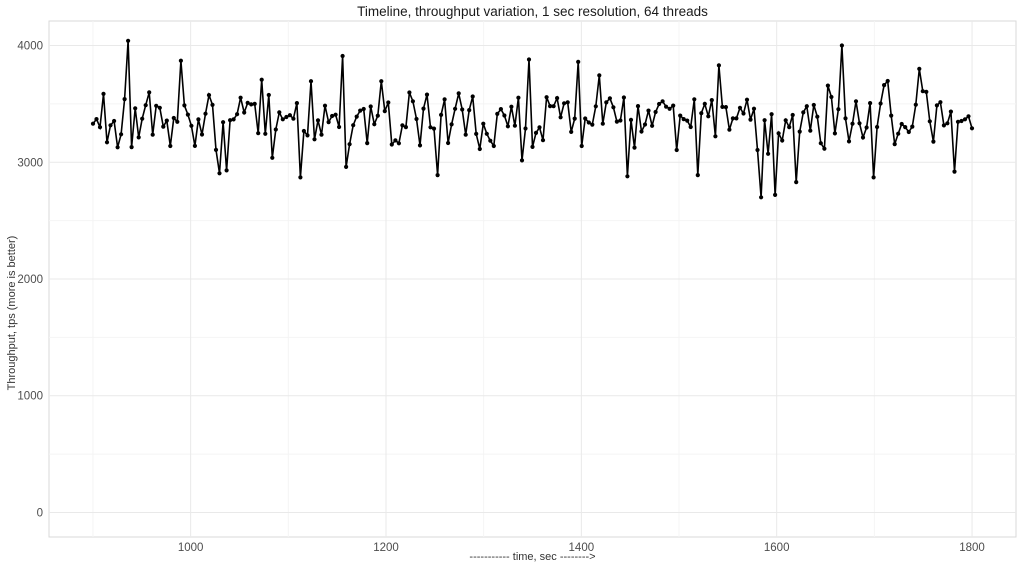  I want to click on svg-text: 1200, so click(386, 548).